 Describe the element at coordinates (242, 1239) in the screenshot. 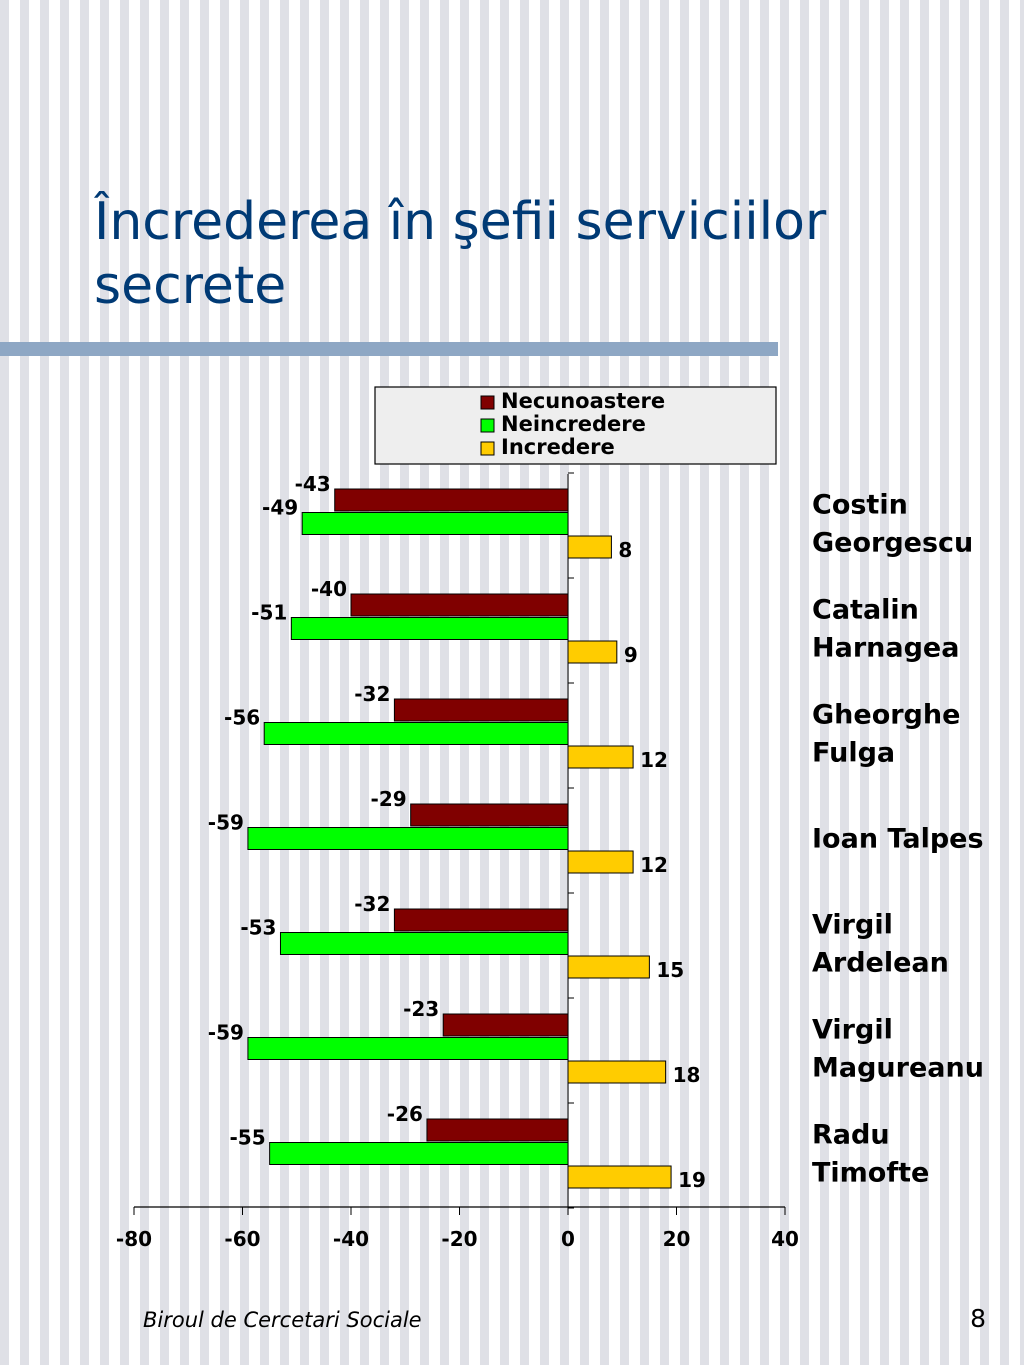

I see `x-tick-label-1: -60` at that location.